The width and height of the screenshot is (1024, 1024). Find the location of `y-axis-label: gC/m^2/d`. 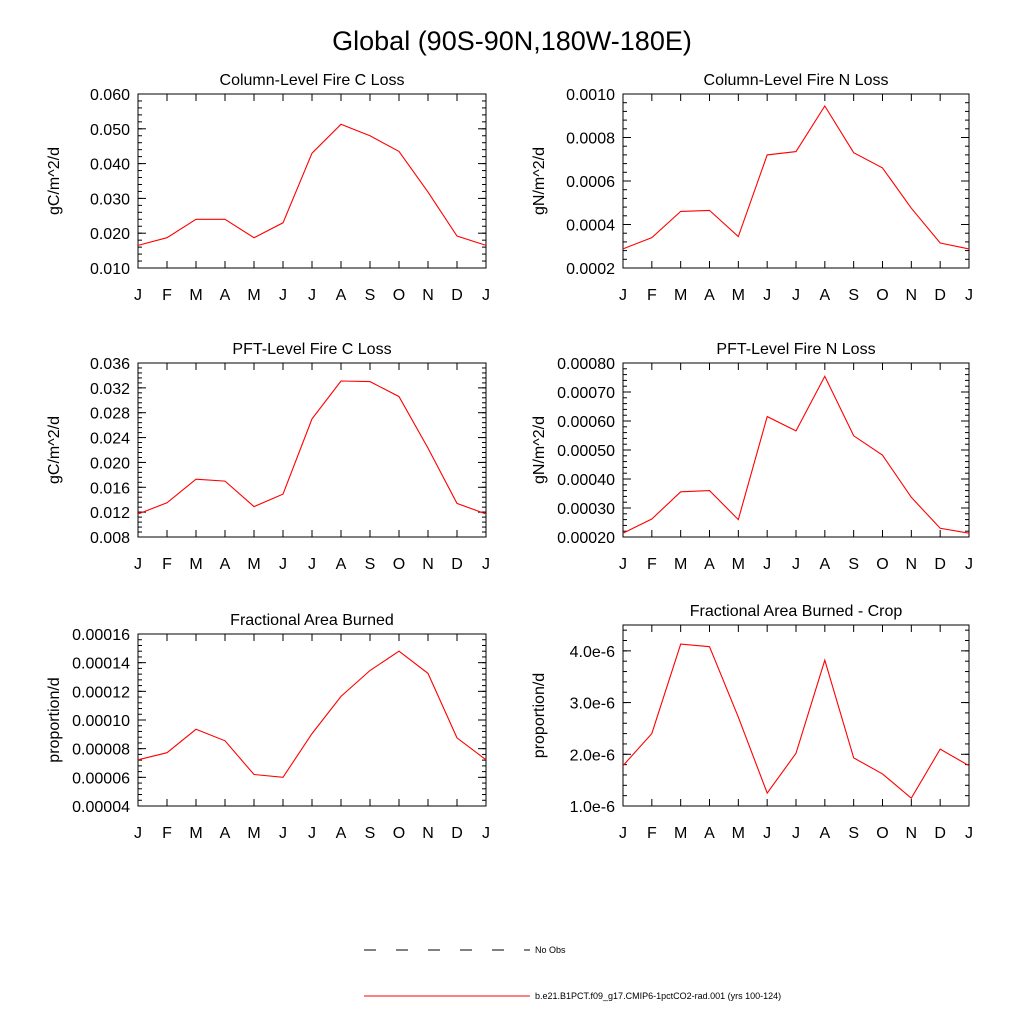

y-axis-label: gC/m^2/d is located at coordinates (54, 181).